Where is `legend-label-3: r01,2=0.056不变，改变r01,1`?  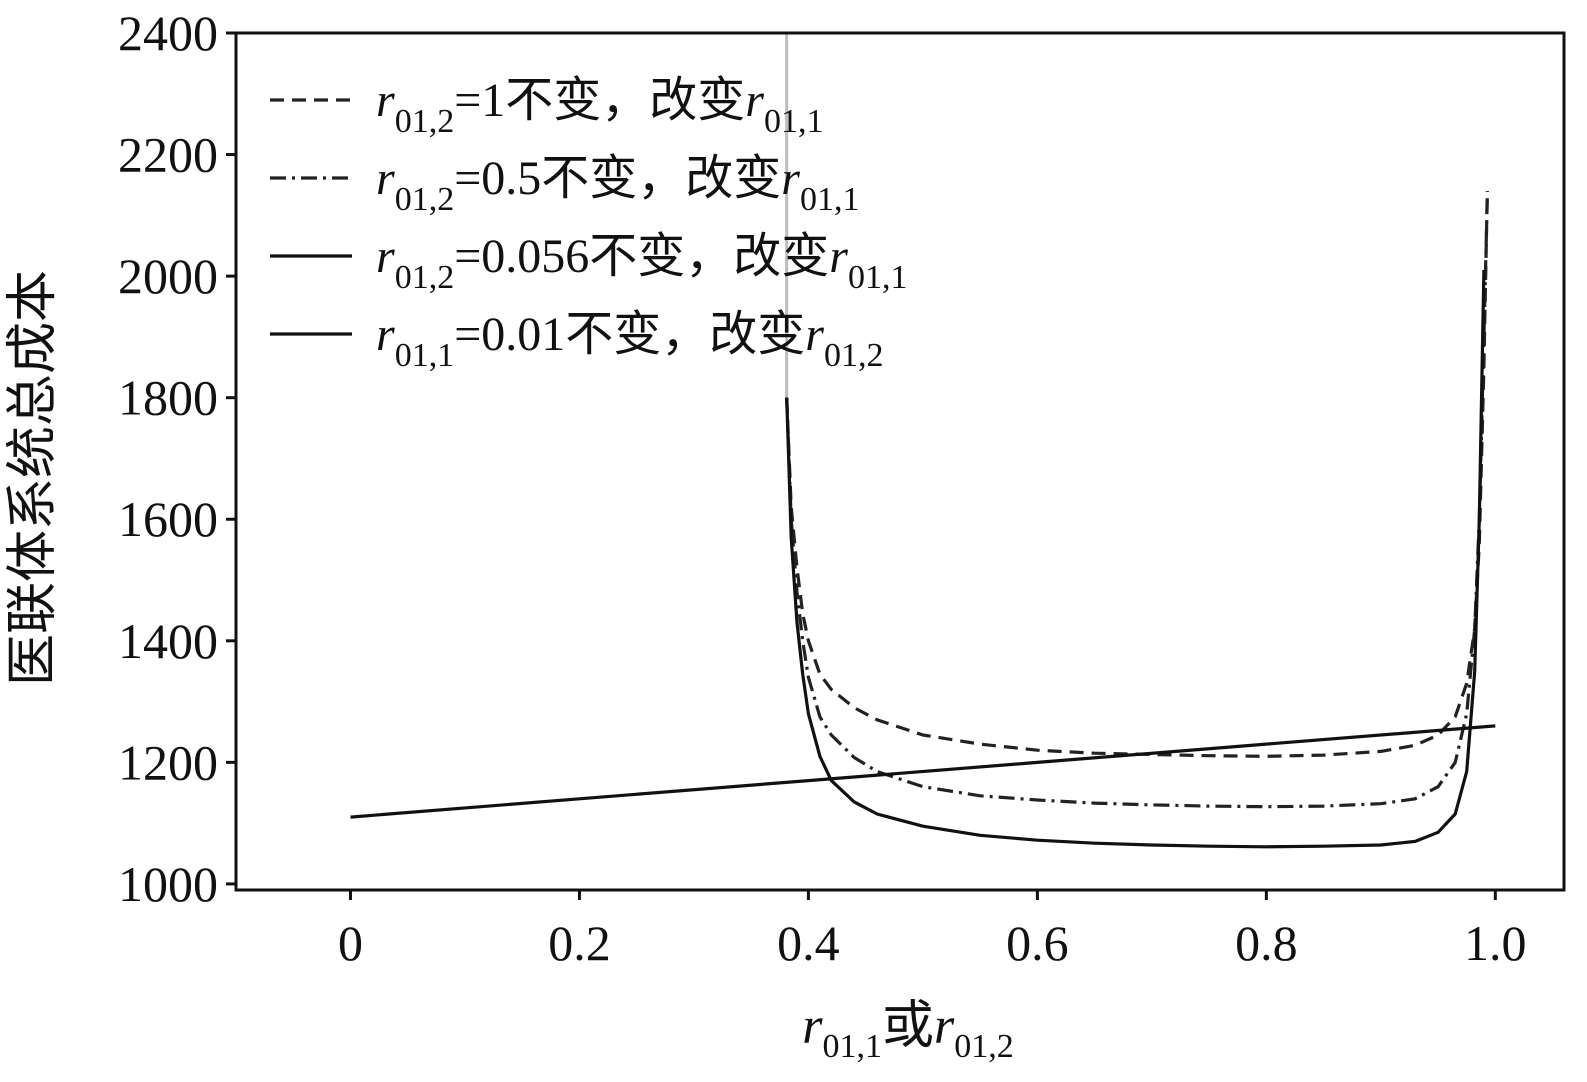
legend-label-3: r01,2=0.056不变，改变r01,1 is located at coordinates (641, 263).